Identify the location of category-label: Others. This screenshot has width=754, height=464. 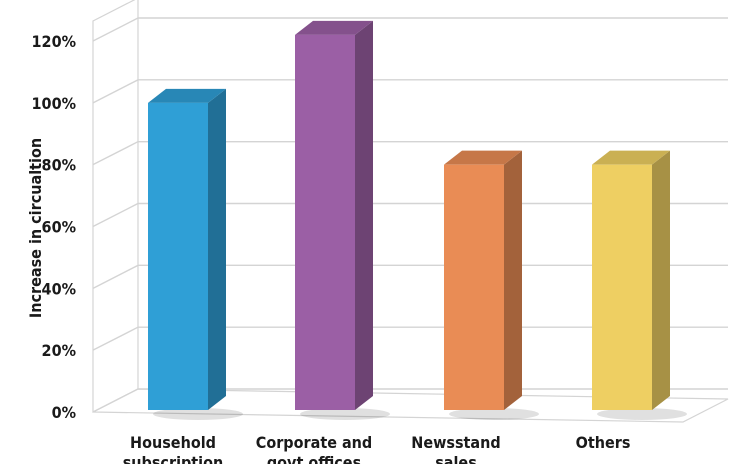
(603, 442).